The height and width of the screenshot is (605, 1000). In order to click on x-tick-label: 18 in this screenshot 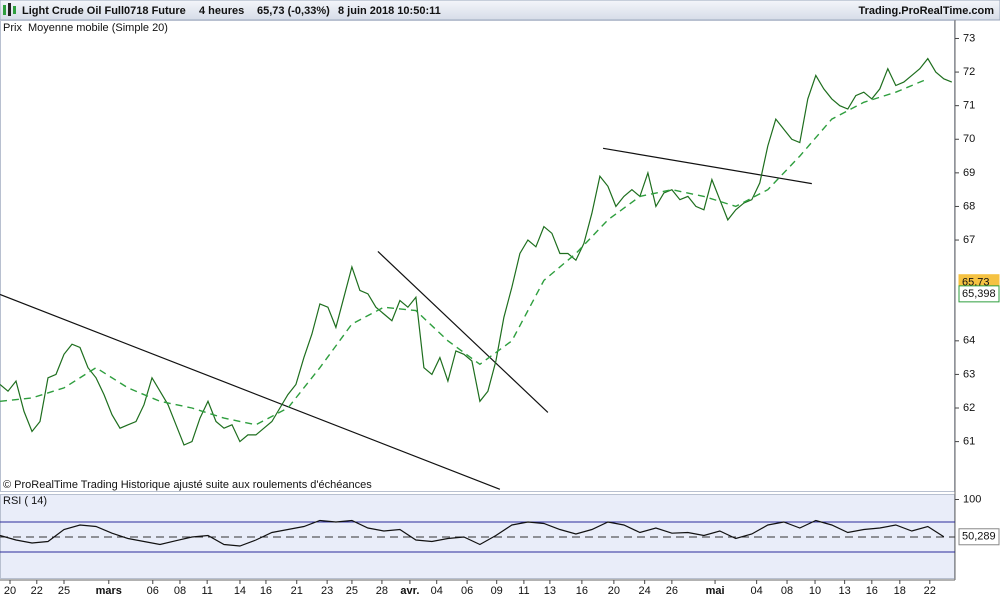, I will do `click(900, 591)`.